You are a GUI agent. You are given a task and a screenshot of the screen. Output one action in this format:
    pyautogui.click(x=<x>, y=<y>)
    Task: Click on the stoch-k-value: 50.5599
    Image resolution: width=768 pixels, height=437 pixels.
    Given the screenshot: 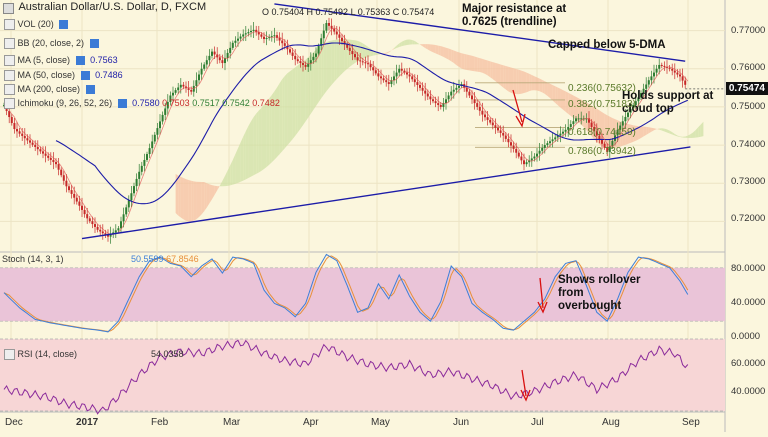 What is the action you would take?
    pyautogui.click(x=147, y=259)
    